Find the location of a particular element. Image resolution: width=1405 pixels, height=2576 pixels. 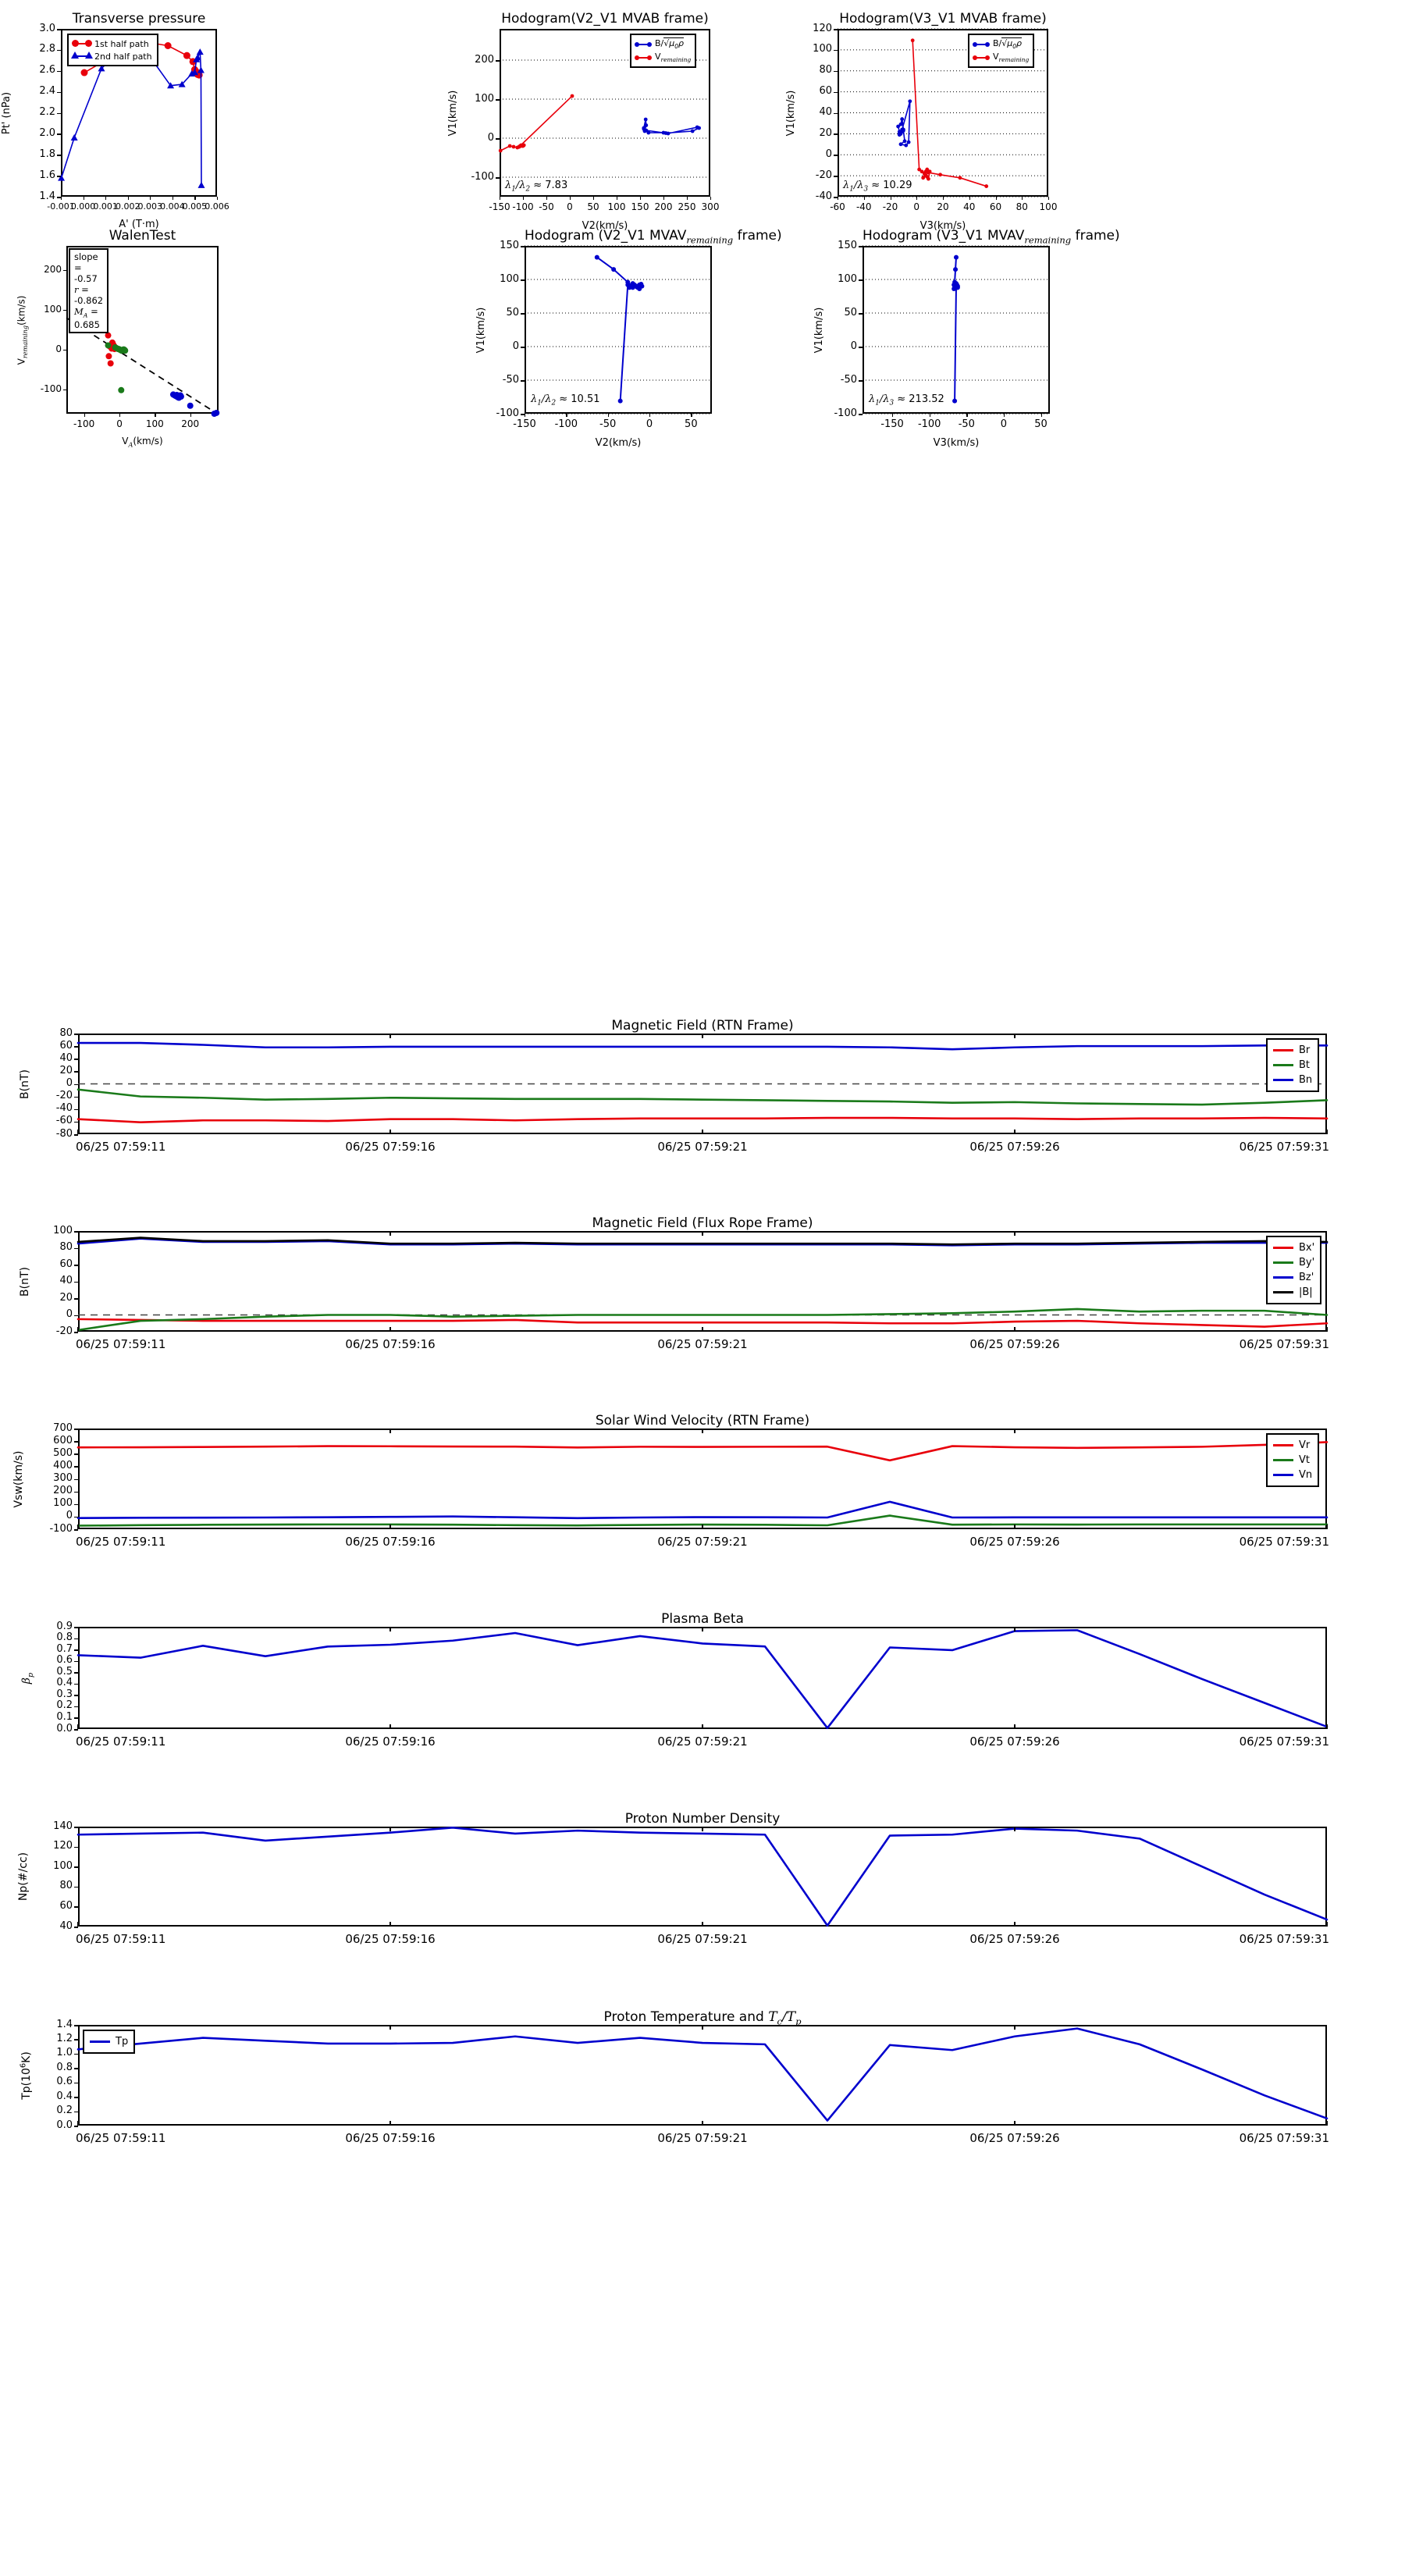

y-tick-label: 0 is located at coordinates (59, 349).